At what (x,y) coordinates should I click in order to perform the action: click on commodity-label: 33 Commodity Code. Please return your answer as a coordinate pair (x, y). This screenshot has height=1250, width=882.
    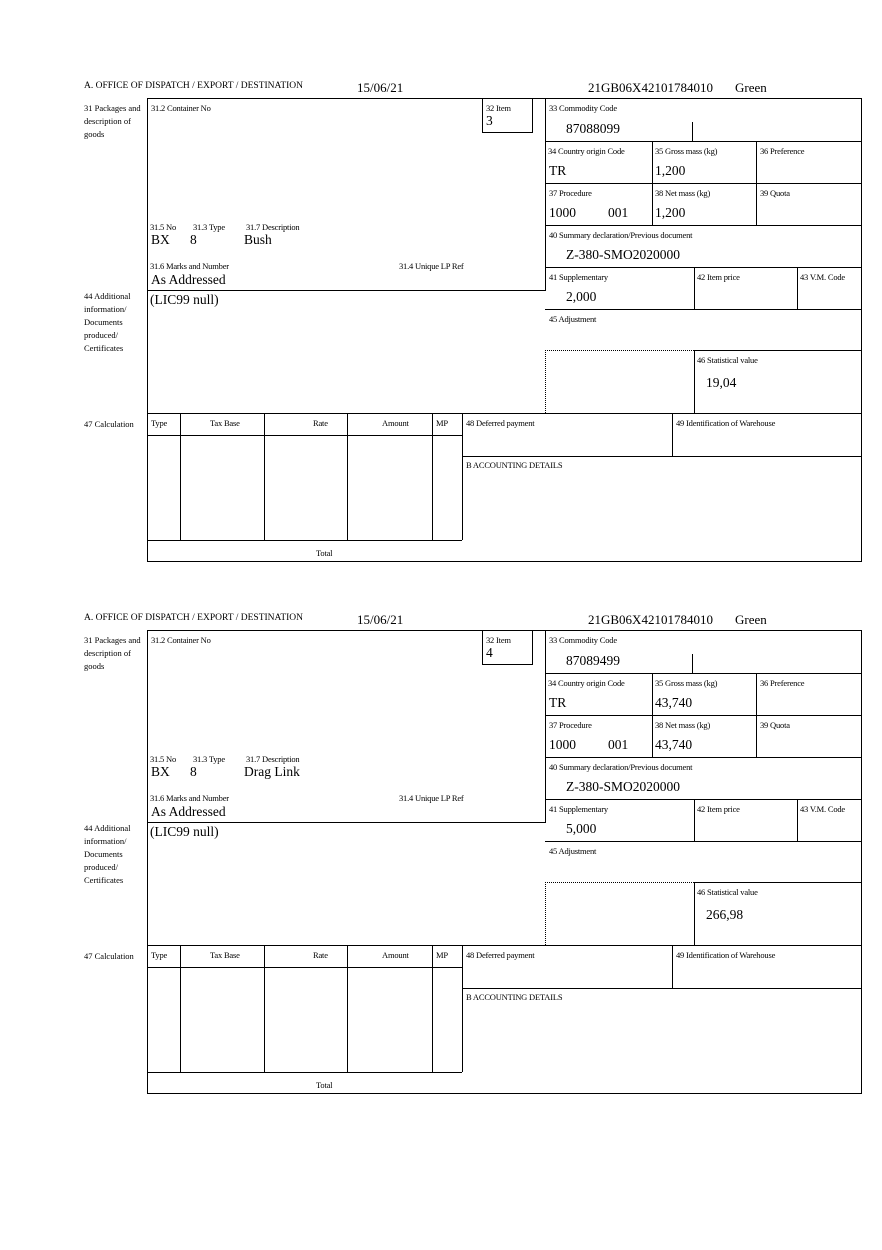
    Looking at the image, I should click on (583, 640).